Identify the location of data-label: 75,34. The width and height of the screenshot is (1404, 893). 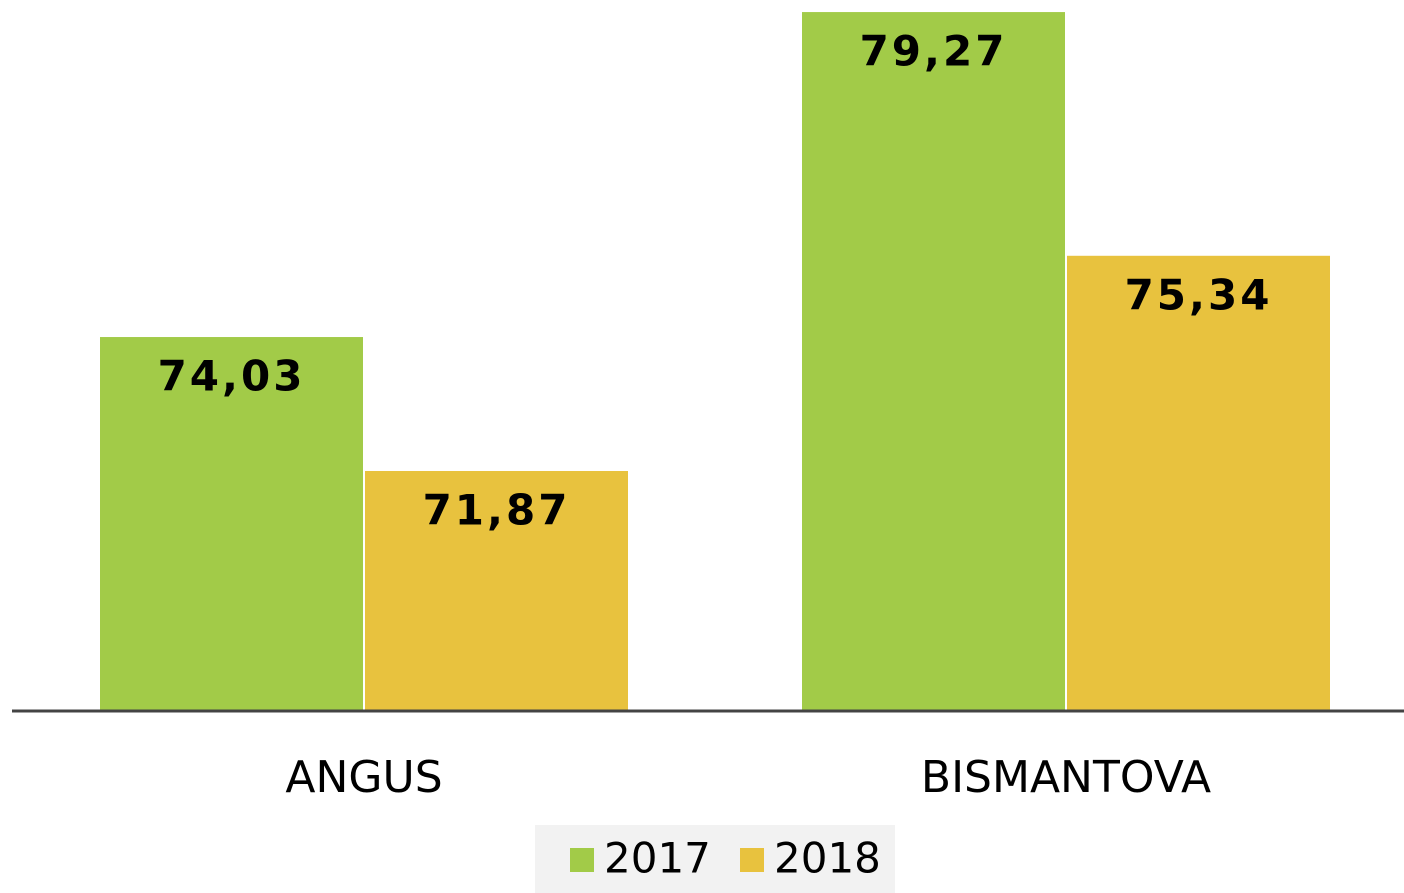
(1199, 294).